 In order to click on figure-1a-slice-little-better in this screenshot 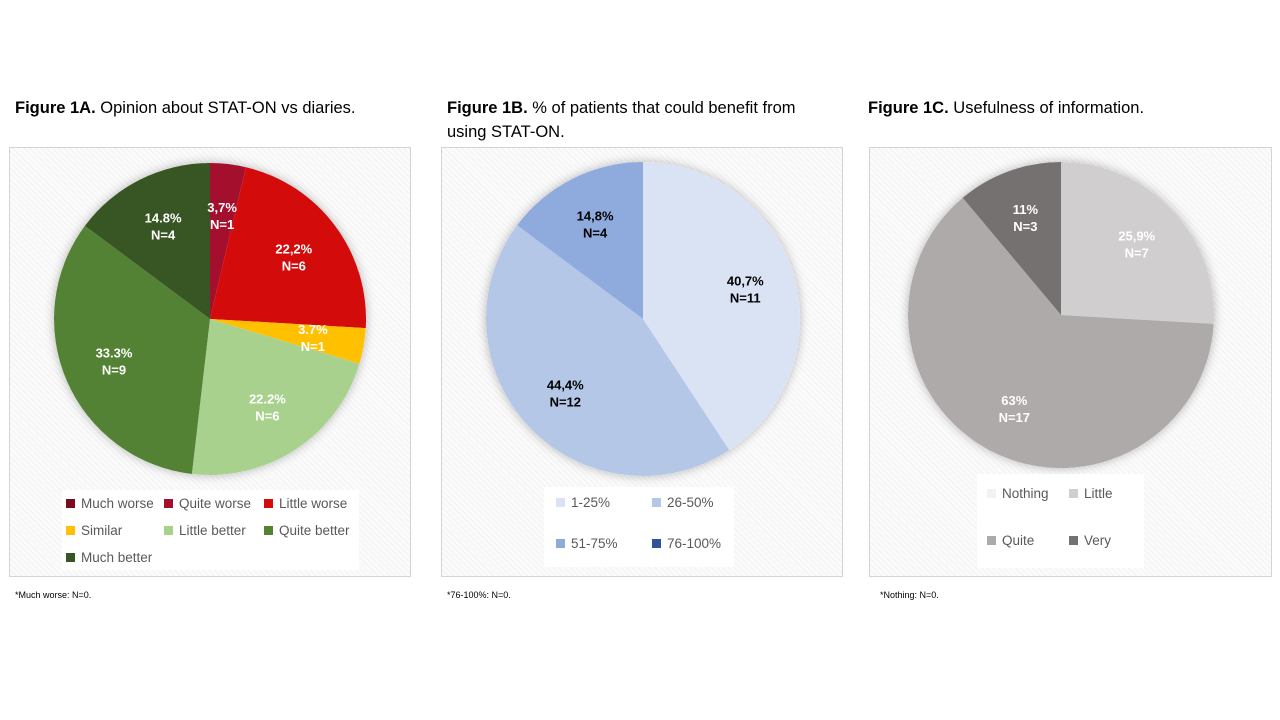, I will do `click(275, 397)`.